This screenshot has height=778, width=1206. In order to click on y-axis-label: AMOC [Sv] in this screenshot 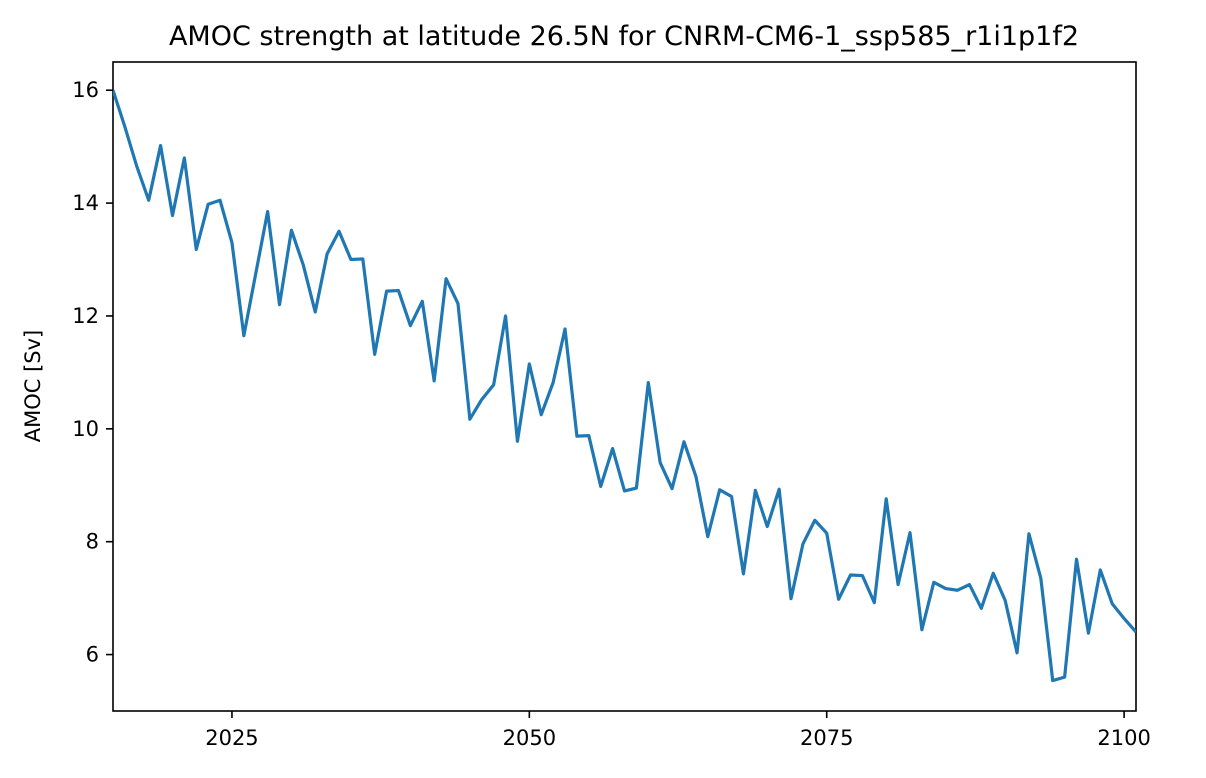, I will do `click(33, 386)`.